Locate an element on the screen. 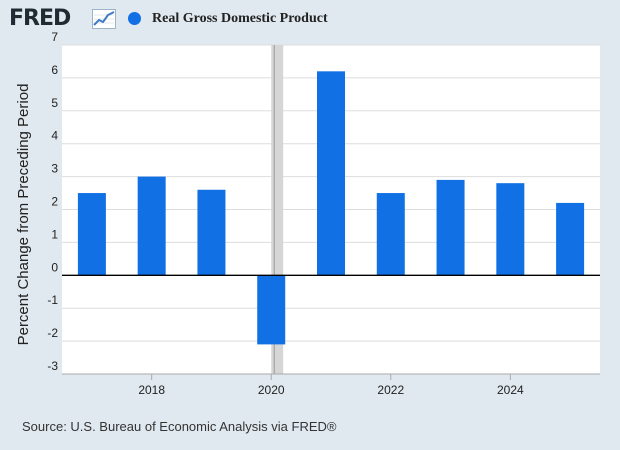 Image resolution: width=620 pixels, height=450 pixels. y-tick-label: 3 is located at coordinates (54, 169).